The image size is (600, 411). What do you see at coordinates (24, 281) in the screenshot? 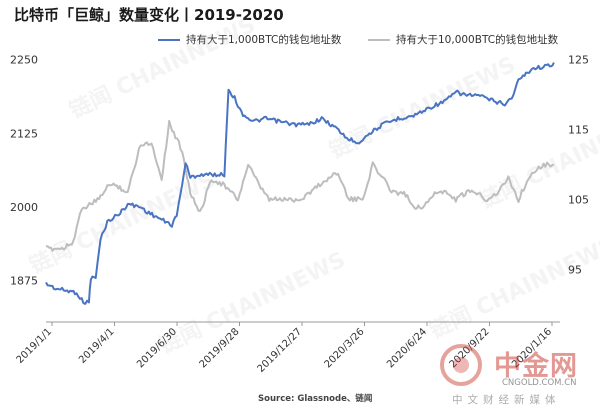
I see `y-left-tick-label: 1875` at bounding box center [24, 281].